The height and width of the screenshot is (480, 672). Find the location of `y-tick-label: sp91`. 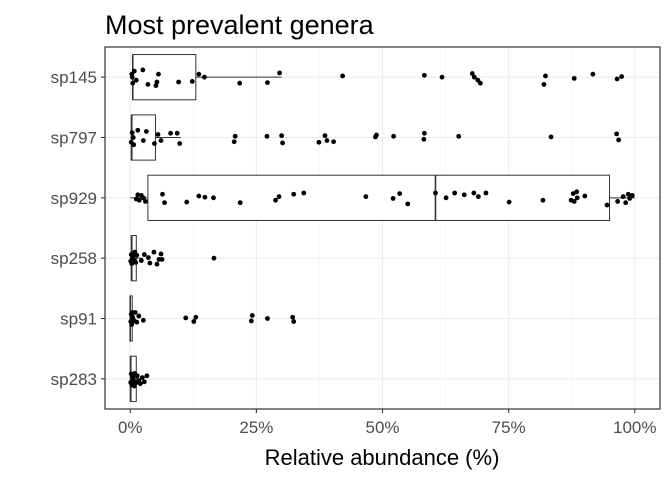

y-tick-label: sp91 is located at coordinates (78, 319).